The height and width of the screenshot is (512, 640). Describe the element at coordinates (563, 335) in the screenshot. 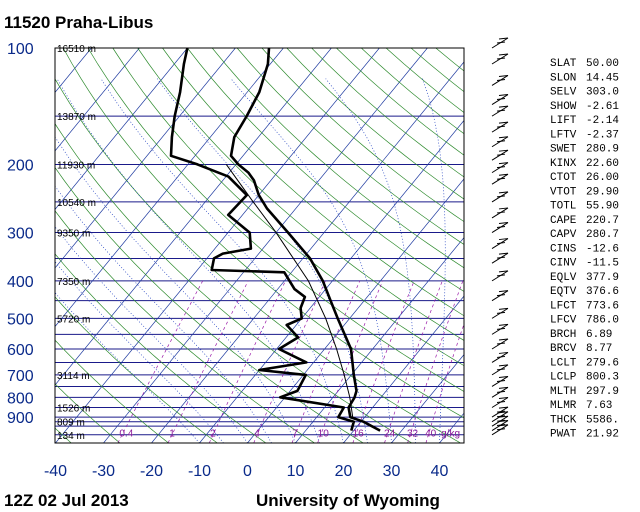

I see `index-name: BRCH` at that location.